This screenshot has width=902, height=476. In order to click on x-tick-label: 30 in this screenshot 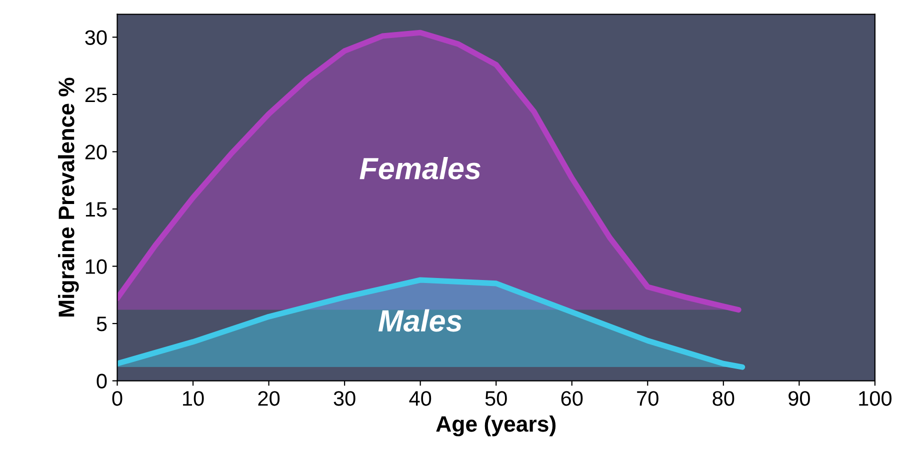, I will do `click(345, 398)`.